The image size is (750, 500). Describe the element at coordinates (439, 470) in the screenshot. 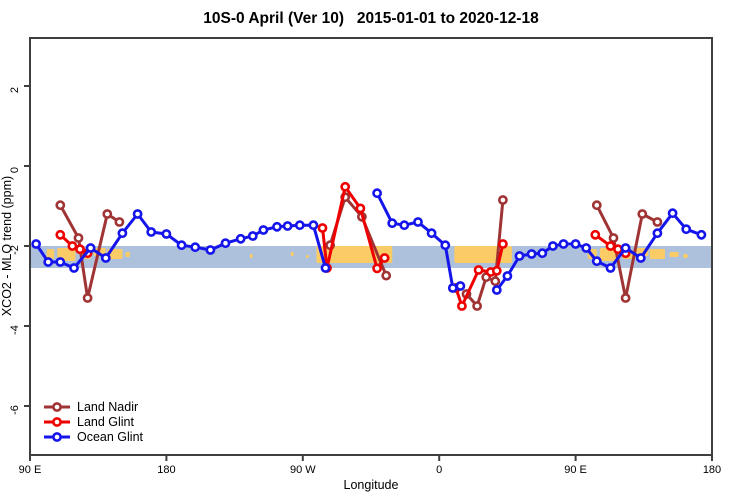

I see `x-tick-label: 0` at that location.